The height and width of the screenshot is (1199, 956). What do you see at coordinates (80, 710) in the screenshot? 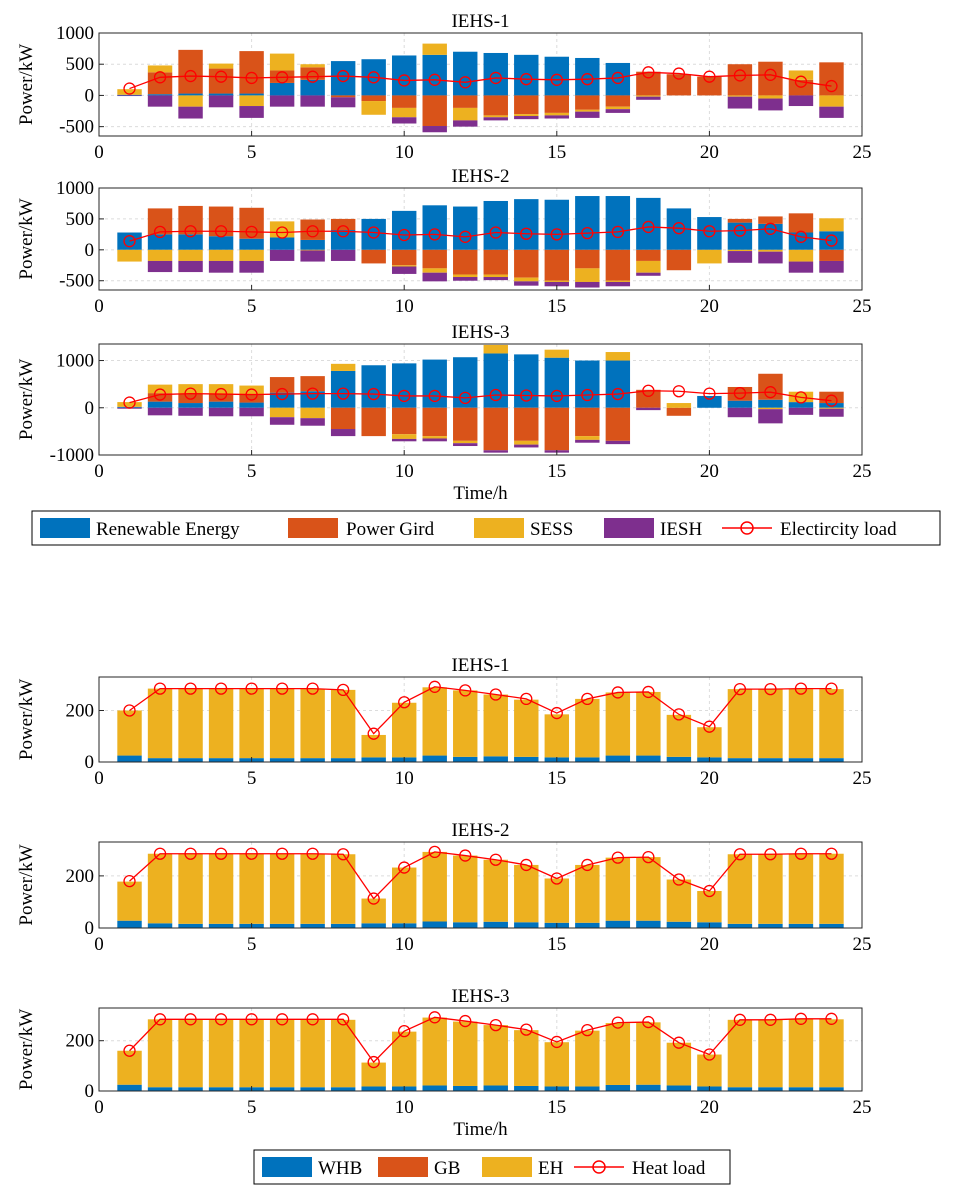
I see `y-tick-label: 200` at bounding box center [80, 710].